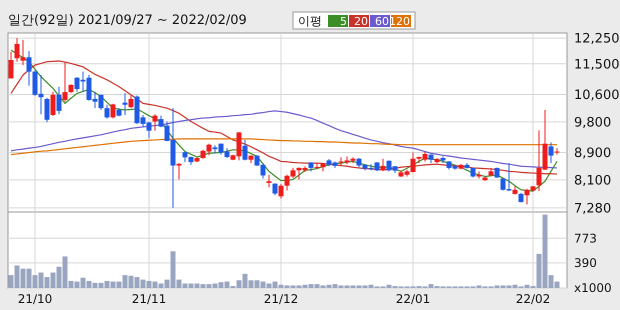 This screenshot has width=620, height=310. Describe the element at coordinates (399, 21) in the screenshot. I see `text: 120` at that location.